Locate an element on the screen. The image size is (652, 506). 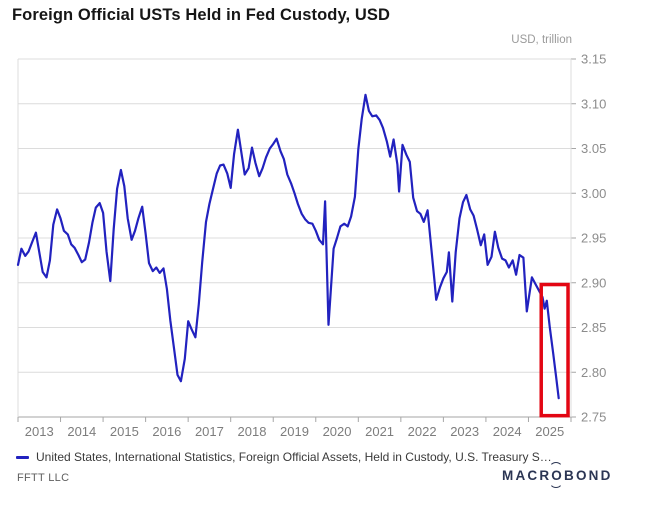
x-tick-label: 2013 is located at coordinates (39, 431).